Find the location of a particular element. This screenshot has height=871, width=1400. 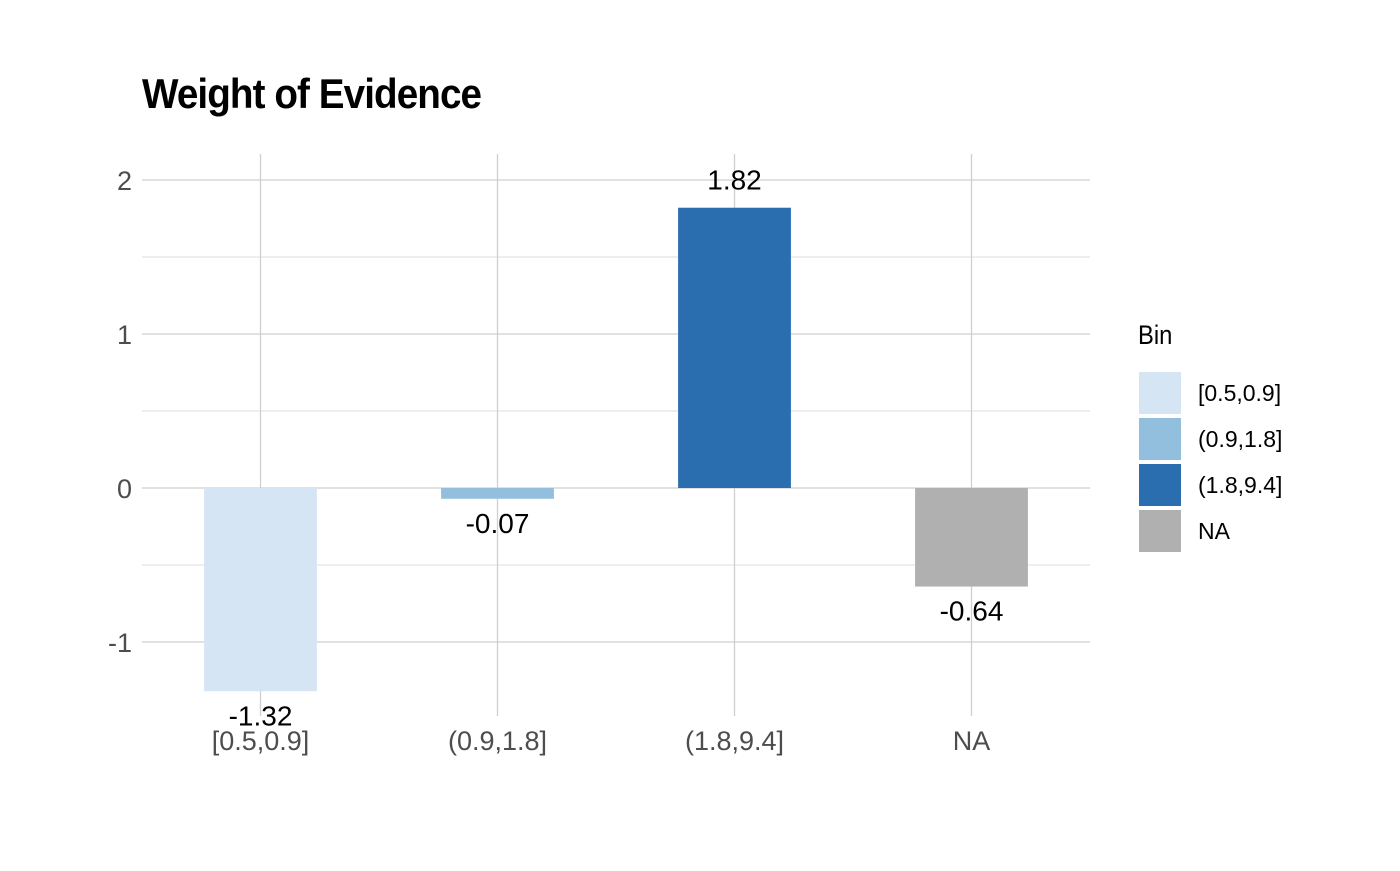

data-label: -0.07 is located at coordinates (498, 523).